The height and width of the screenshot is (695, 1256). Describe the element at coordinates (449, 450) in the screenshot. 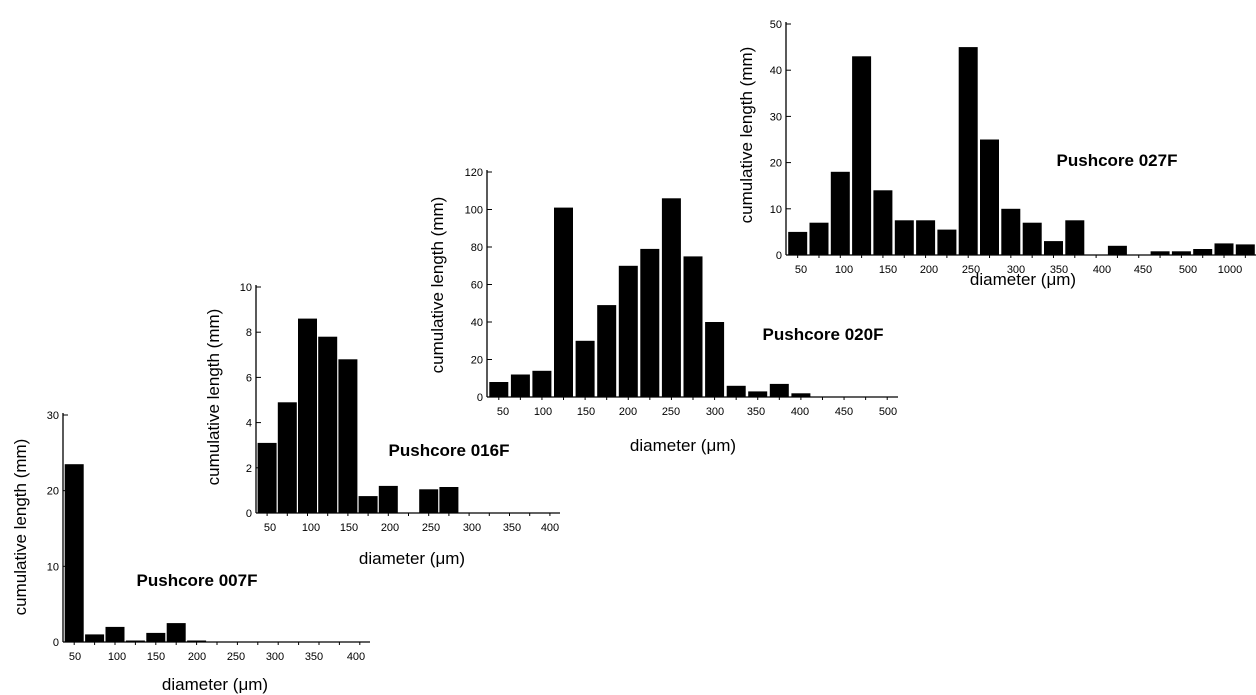

I see `panel-title-016f: Pushcore 016F` at that location.